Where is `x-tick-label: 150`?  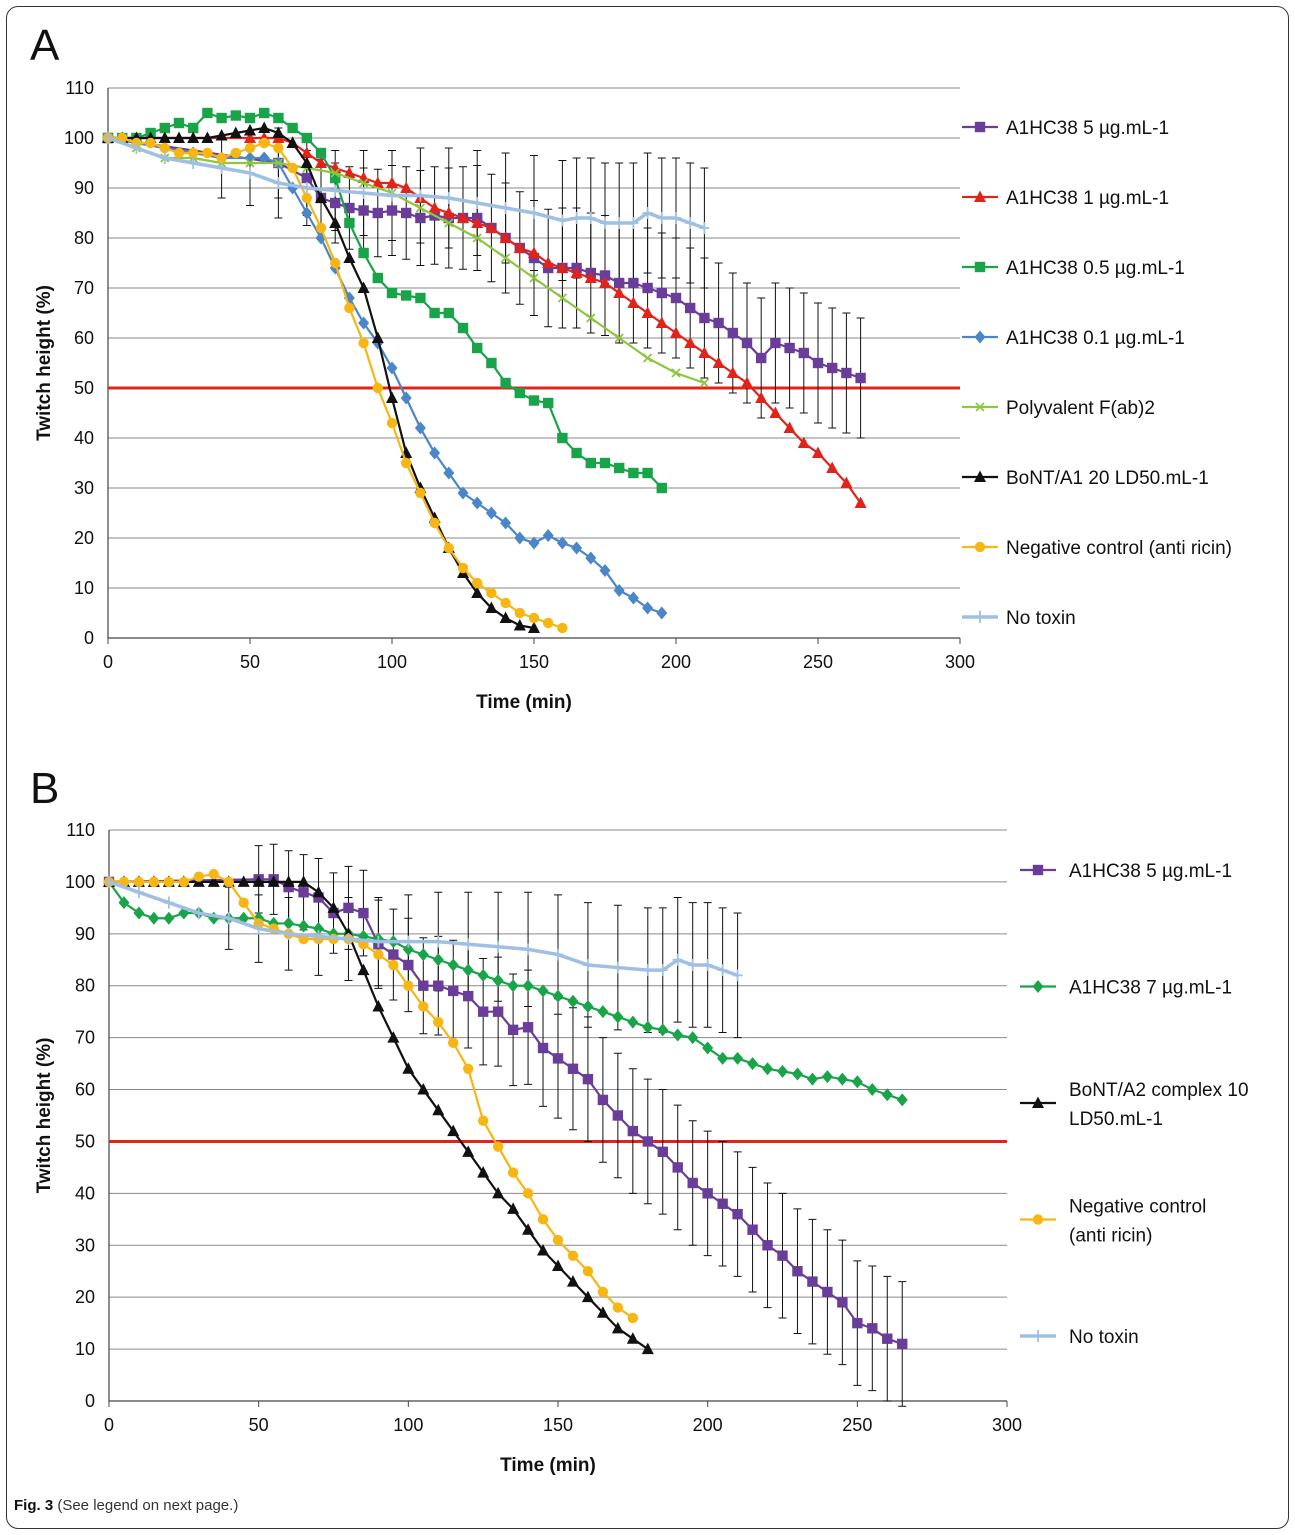 x-tick-label: 150 is located at coordinates (558, 1425).